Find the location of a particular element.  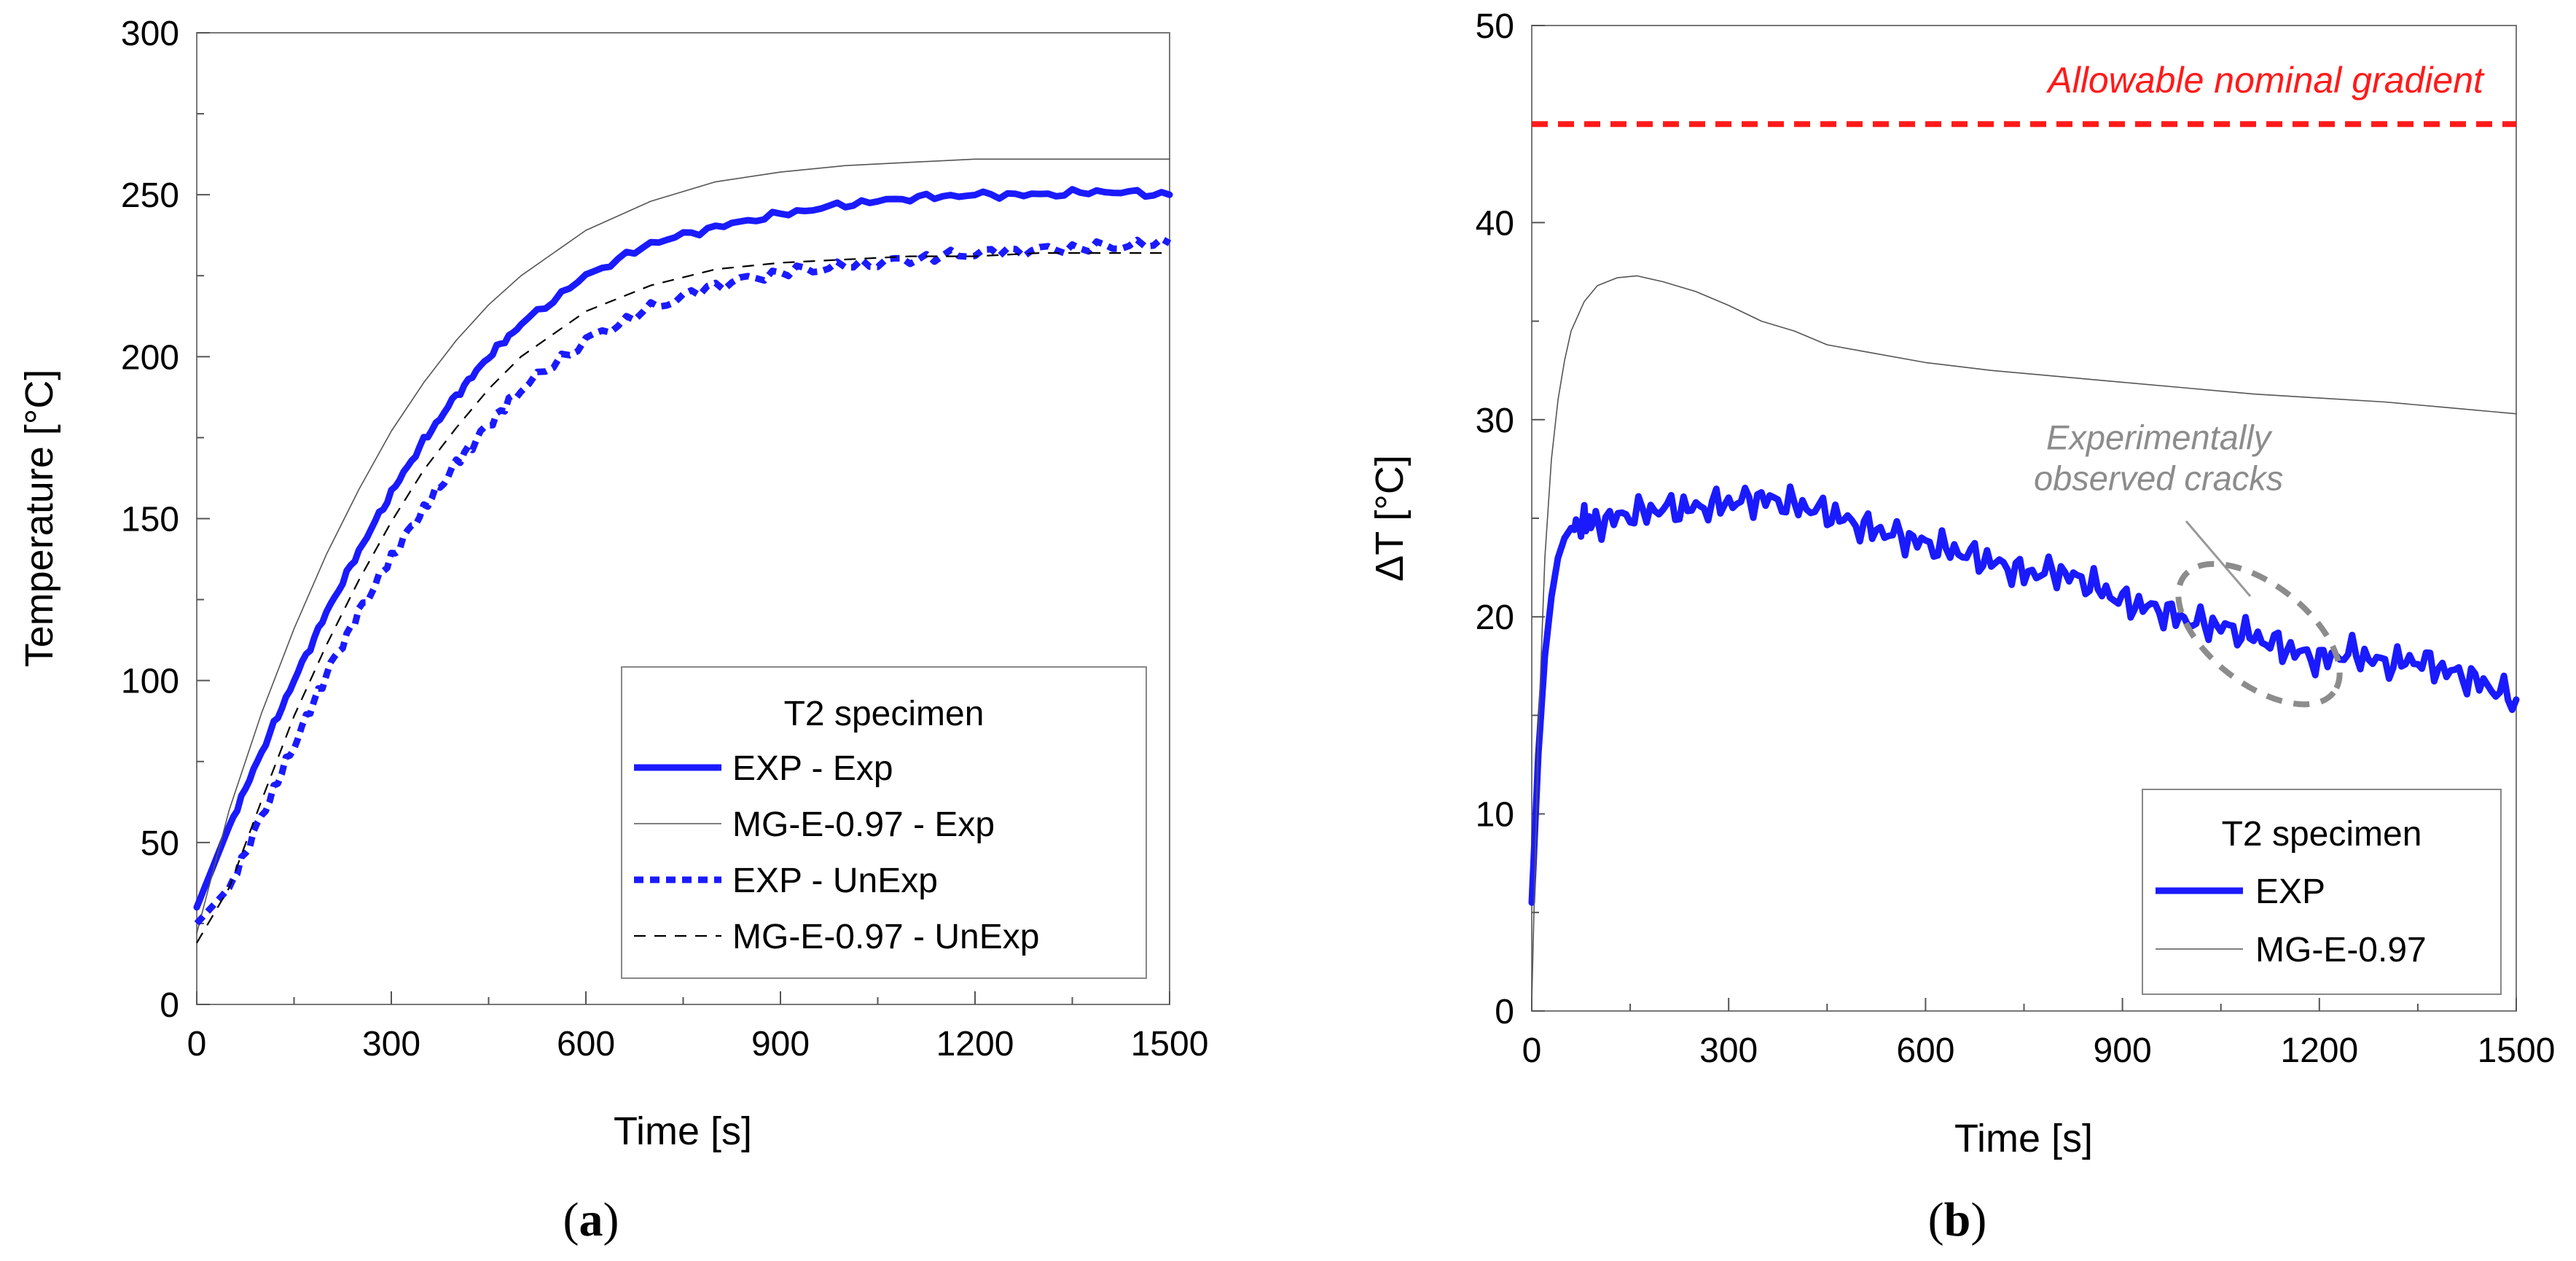

panel-a-legend-label-mg-unexp: MG-E-0.97 - UnExp is located at coordinates (885, 937).